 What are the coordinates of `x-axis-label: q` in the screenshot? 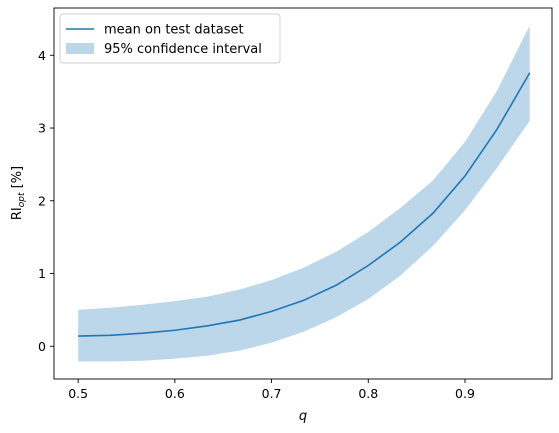 It's located at (303, 416).